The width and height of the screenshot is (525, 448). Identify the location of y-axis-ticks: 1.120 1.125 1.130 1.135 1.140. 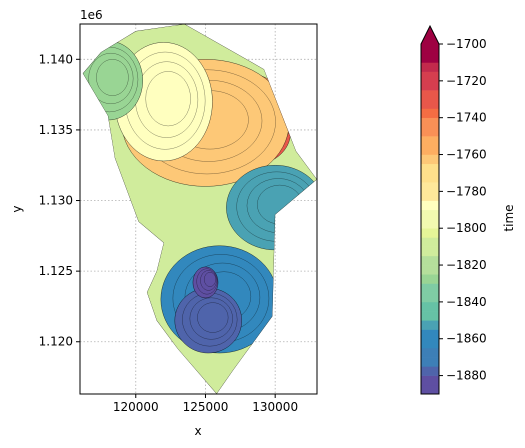
(59, 200).